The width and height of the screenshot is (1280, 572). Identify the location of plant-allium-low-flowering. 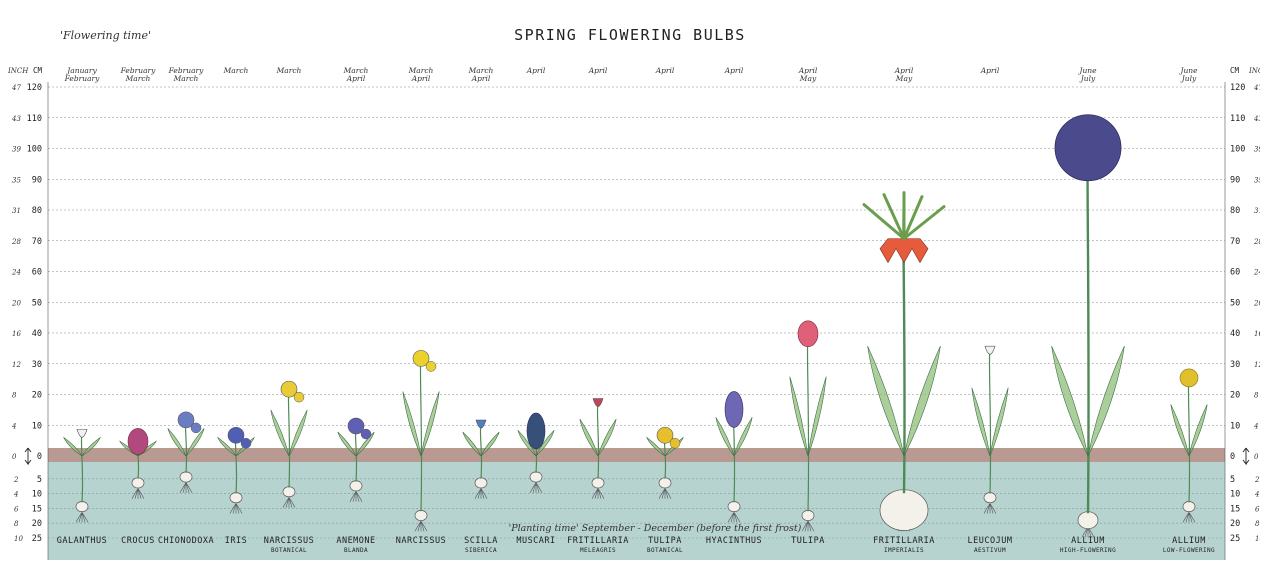
(1189, 445).